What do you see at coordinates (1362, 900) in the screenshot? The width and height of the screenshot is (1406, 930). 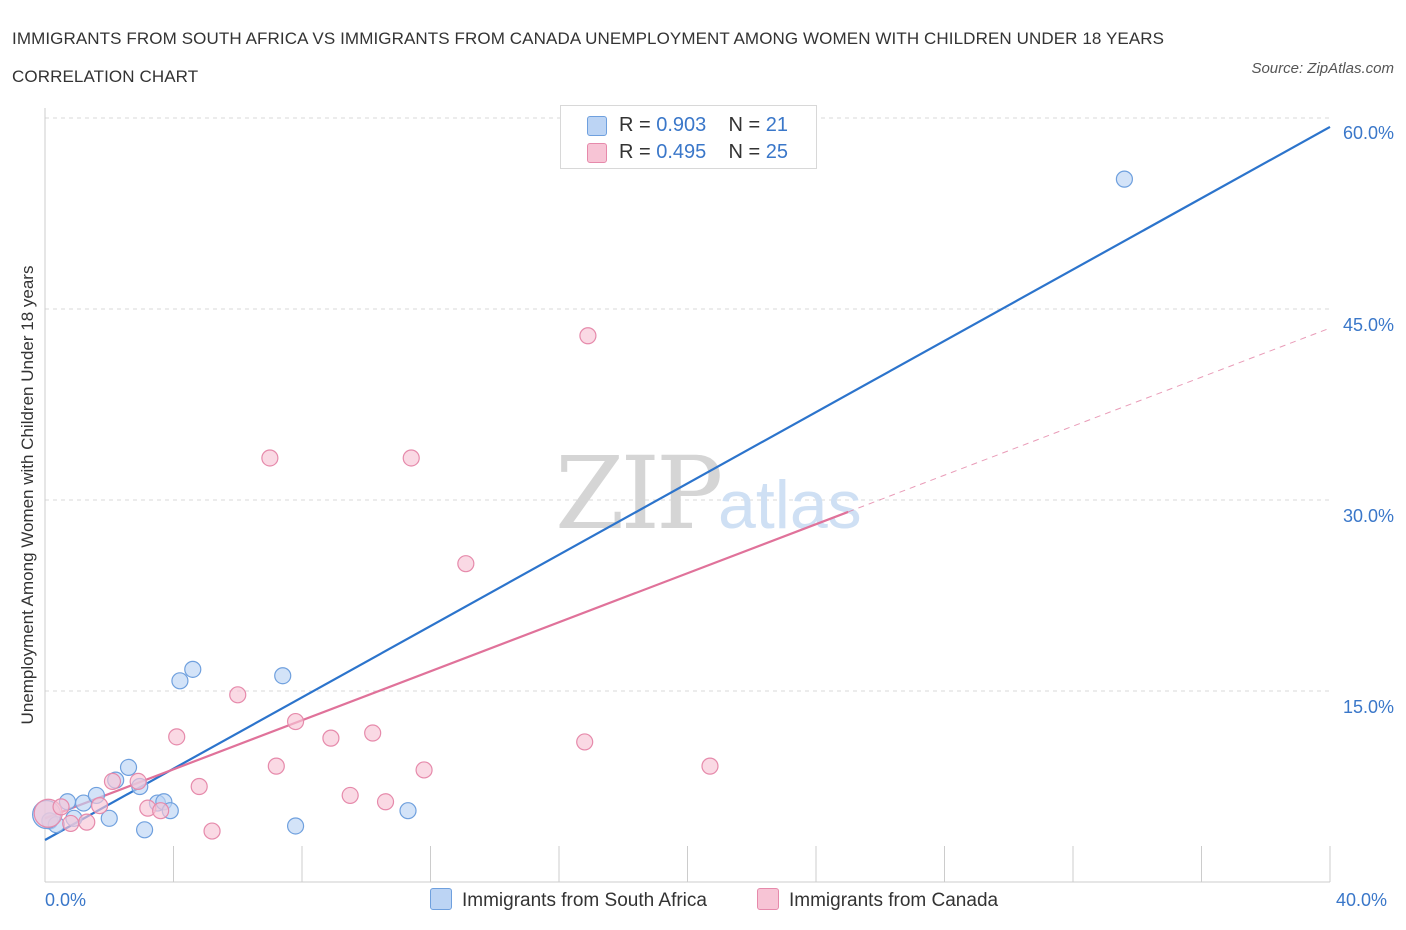 I see `x-tick-label-max: 40.0%` at bounding box center [1362, 900].